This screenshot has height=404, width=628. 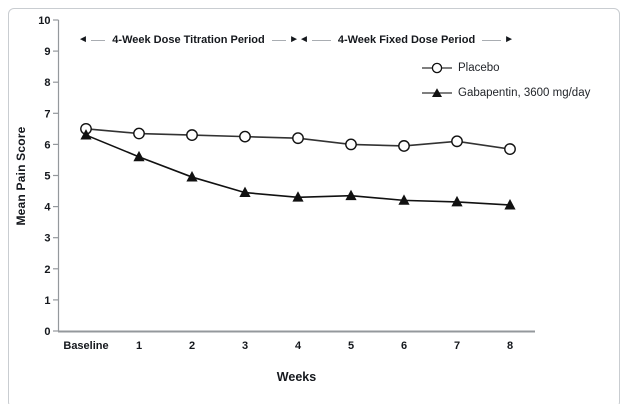 I want to click on legend-label-gabapentin: Gabapentin, 3600 mg/day, so click(x=524, y=93).